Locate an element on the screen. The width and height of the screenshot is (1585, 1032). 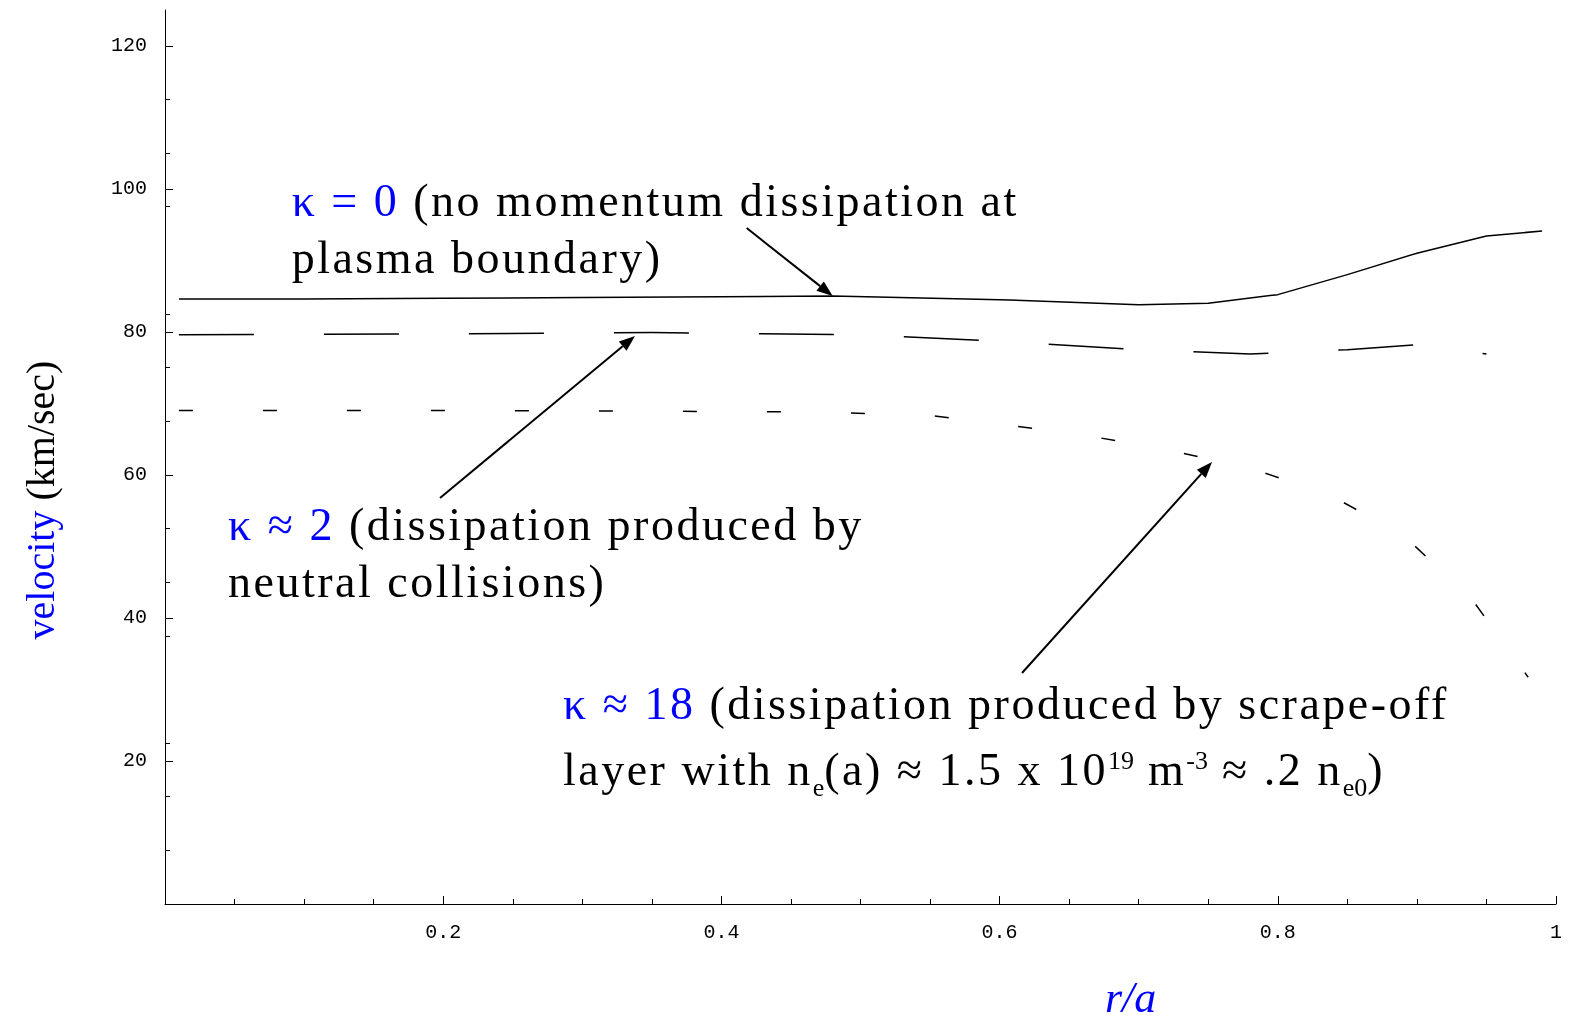
annotation: κ = 0 (no momentum dissipation at plasma boundary) is located at coordinates (655, 230).